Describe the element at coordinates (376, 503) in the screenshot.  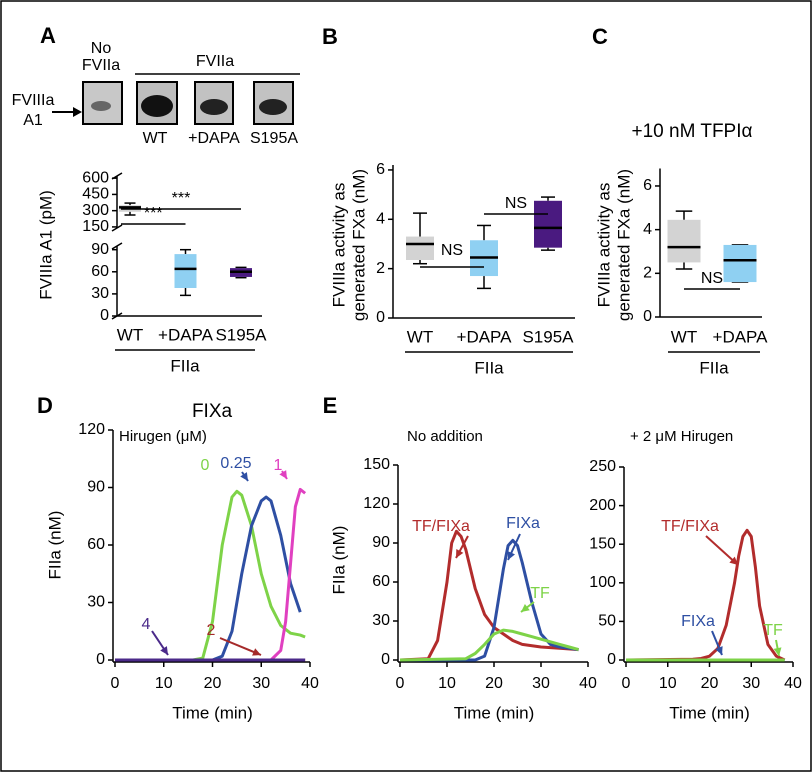
I see `y-tick-label: 120` at that location.